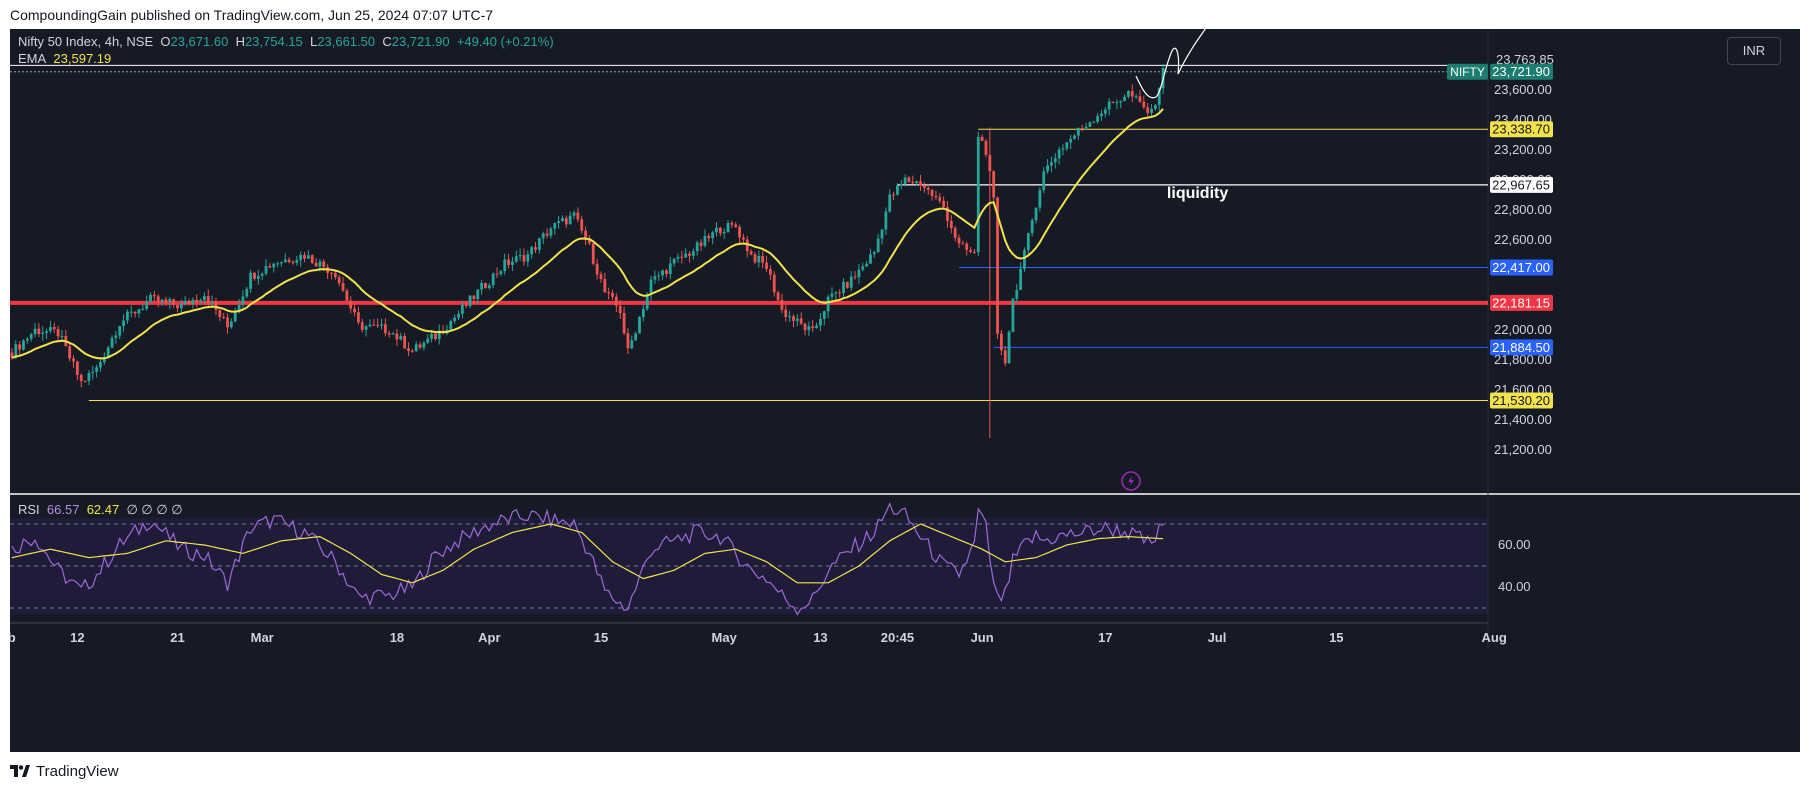 The width and height of the screenshot is (1812, 793). Describe the element at coordinates (1514, 544) in the screenshot. I see `rsi-tick-label: 60.00` at that location.